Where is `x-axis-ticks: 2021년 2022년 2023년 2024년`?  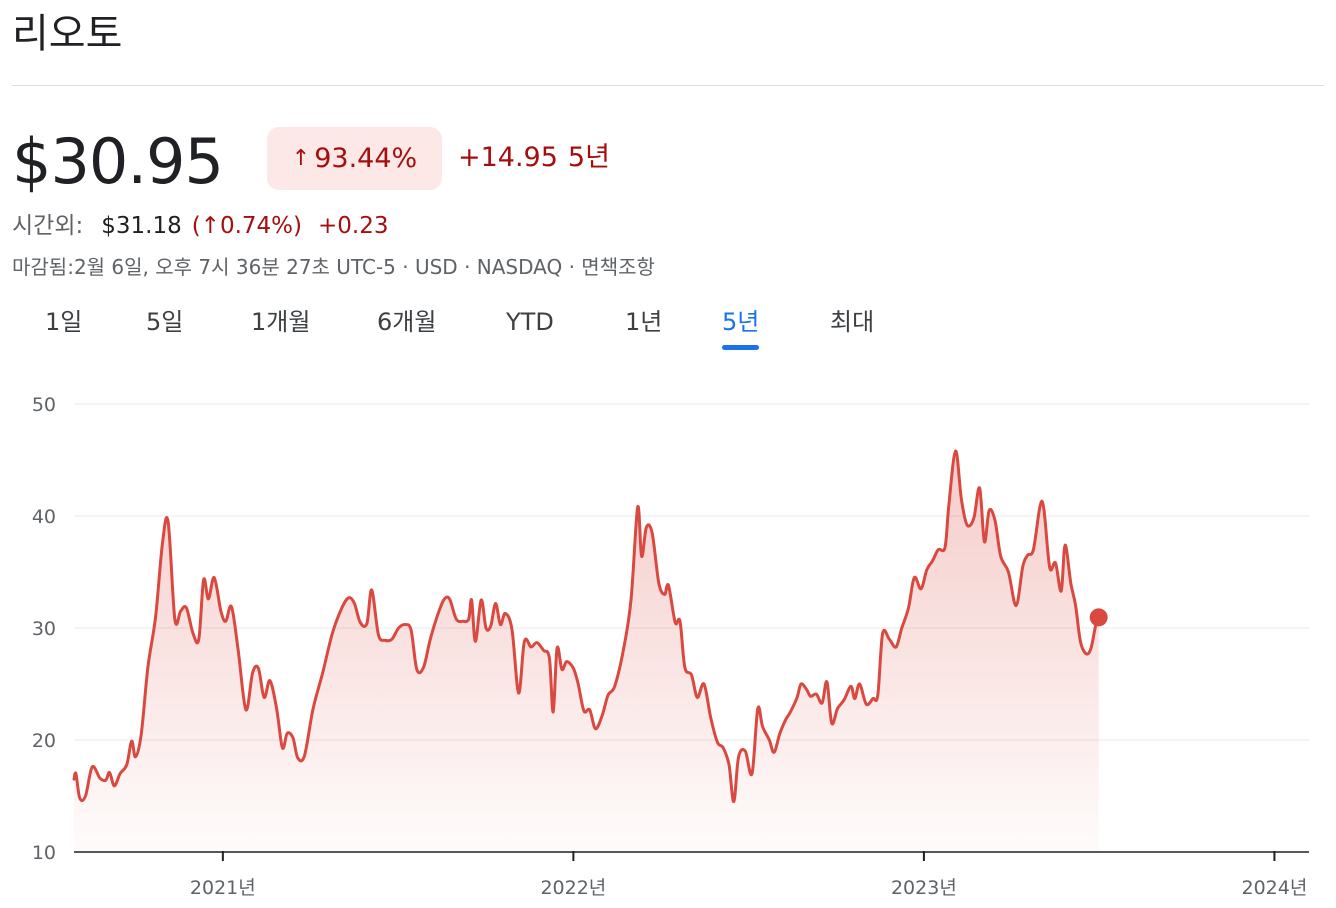 x-axis-ticks: 2021년 2022년 2023년 2024년 is located at coordinates (748, 875).